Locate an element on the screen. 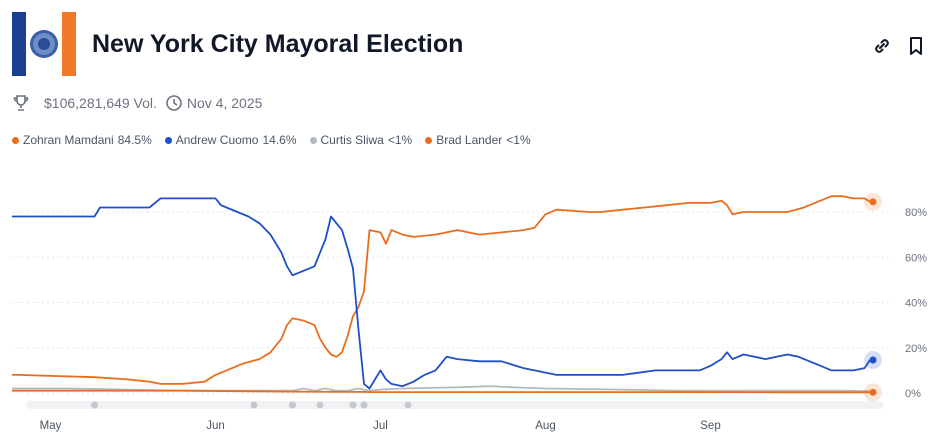 Image resolution: width=939 pixels, height=439 pixels. y-tick-label: 20% is located at coordinates (916, 349).